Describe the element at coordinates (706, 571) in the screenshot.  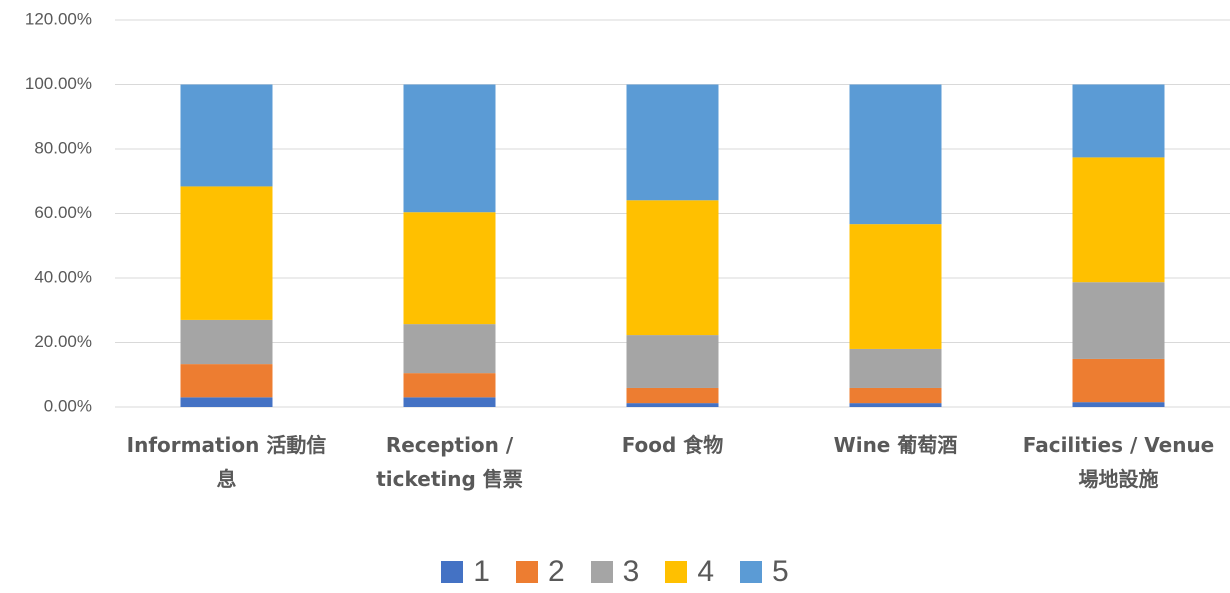
I see `legend-label: 4` at that location.